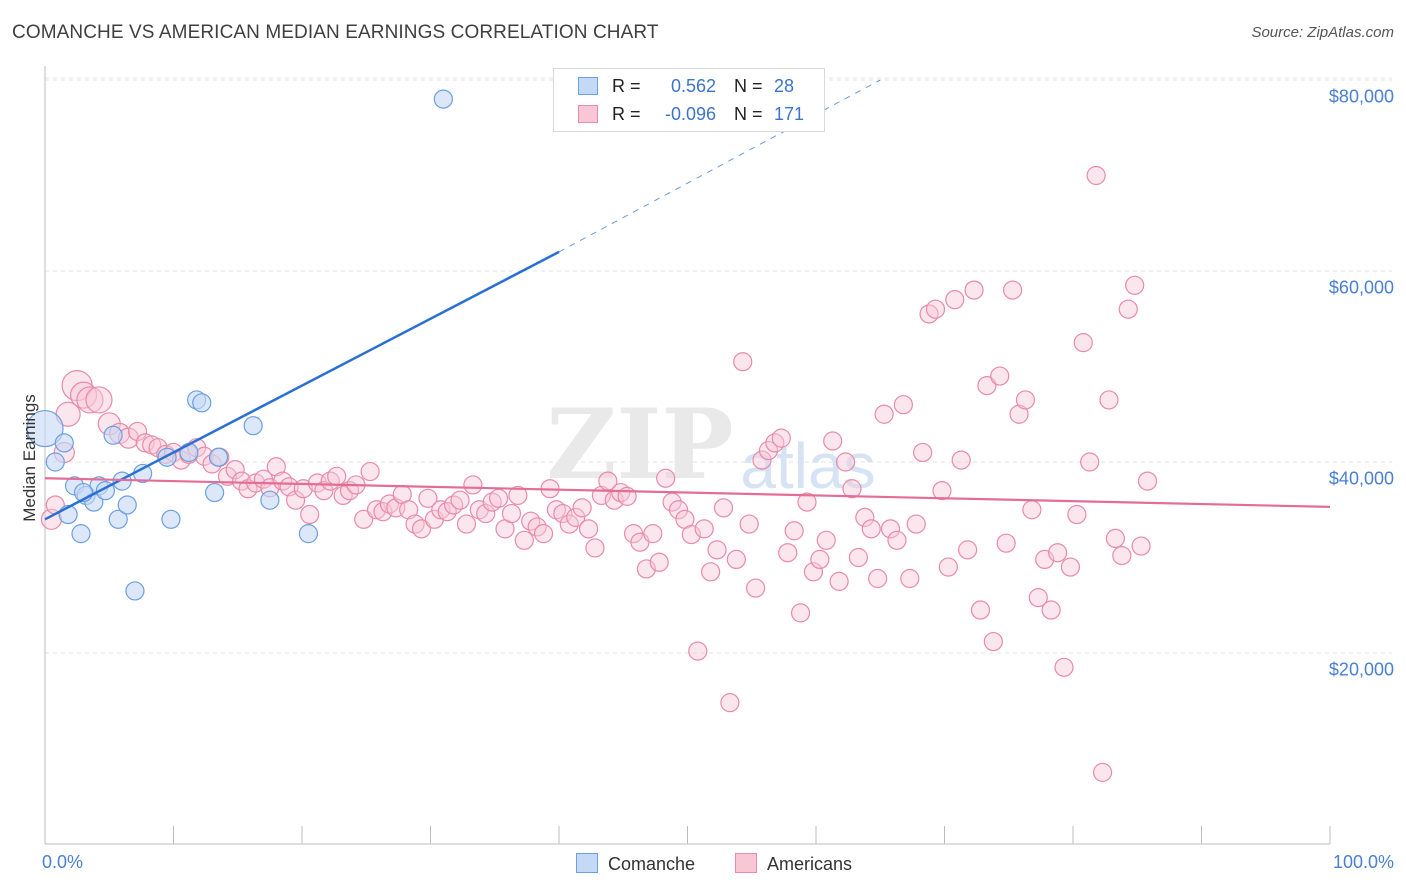 The image size is (1406, 892). I want to click on stats-row-americans: R = -0.096 N = 171, so click(689, 114).